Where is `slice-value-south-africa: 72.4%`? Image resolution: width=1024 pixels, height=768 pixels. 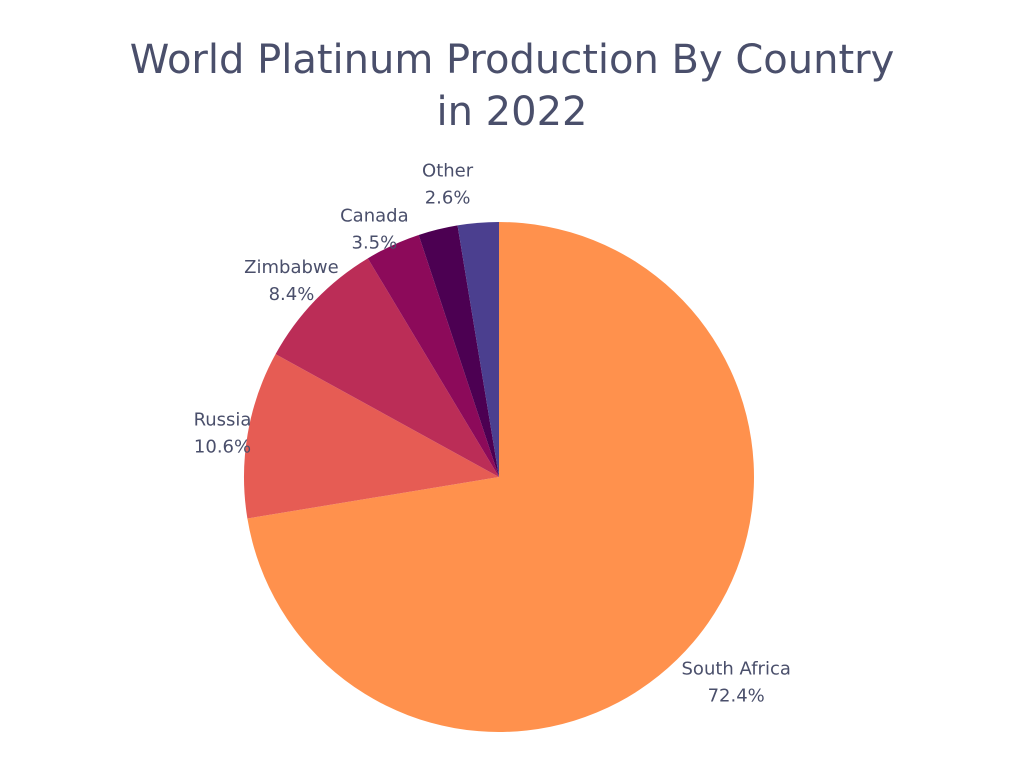 slice-value-south-africa: 72.4% is located at coordinates (736, 695).